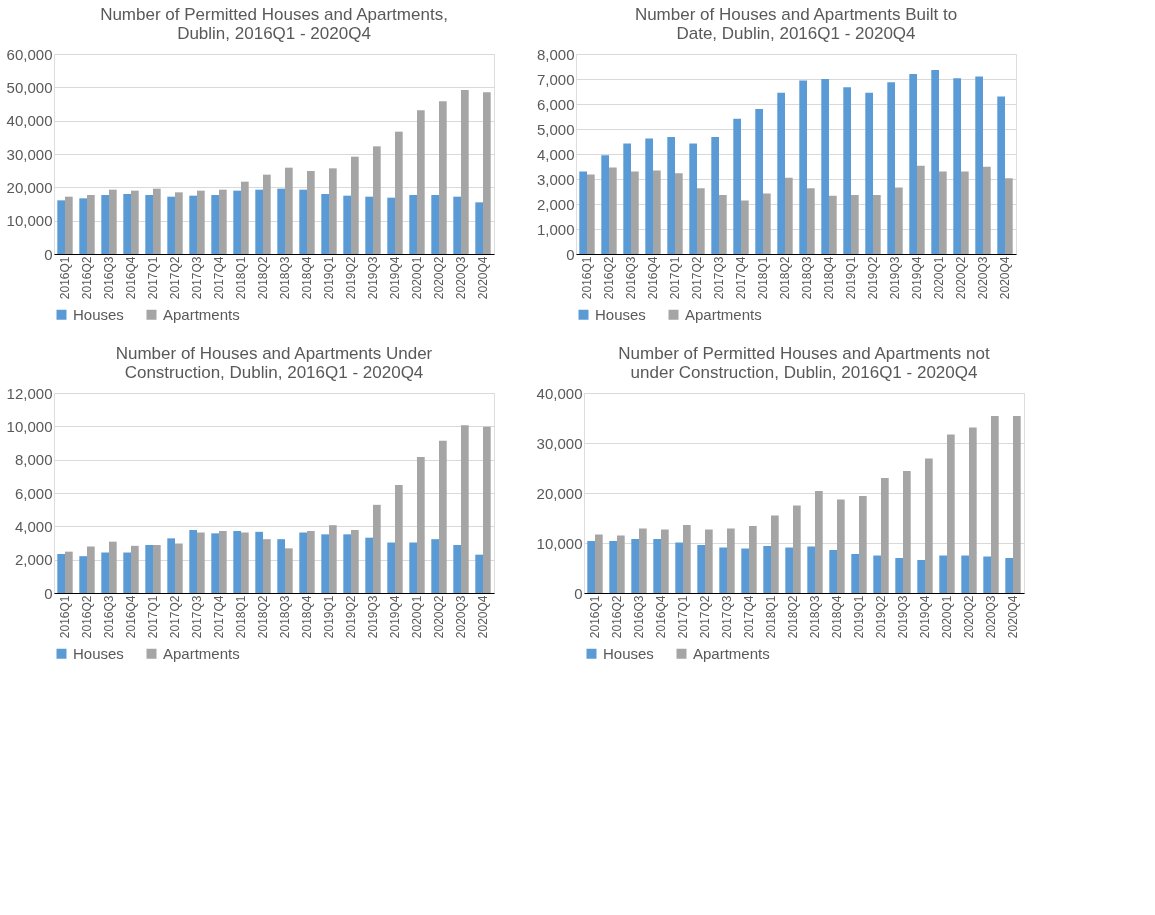 Image resolution: width=1155 pixels, height=915 pixels. Describe the element at coordinates (723, 314) in the screenshot. I see `legend-label: Apartments` at that location.